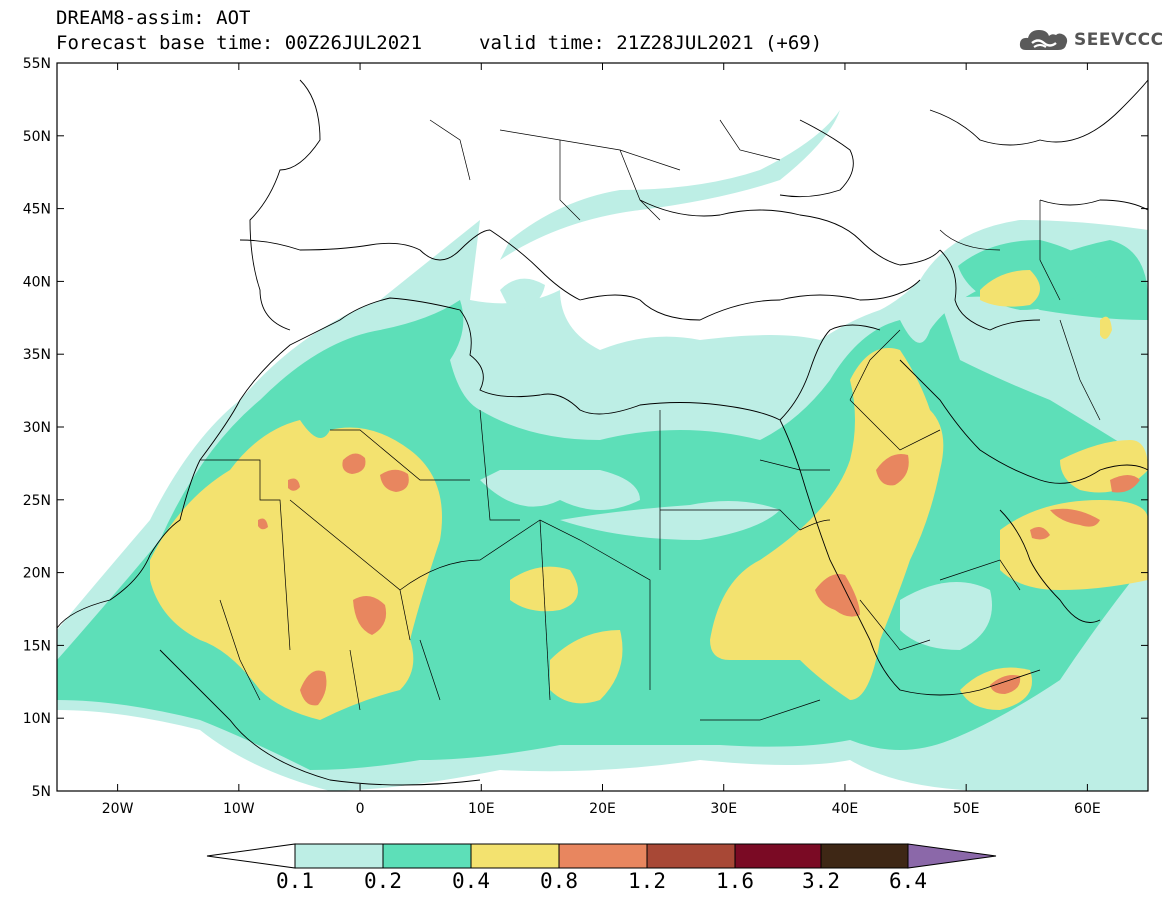 This screenshot has width=1165, height=905. I want to click on lat-tick-label: 20N, so click(37, 574).